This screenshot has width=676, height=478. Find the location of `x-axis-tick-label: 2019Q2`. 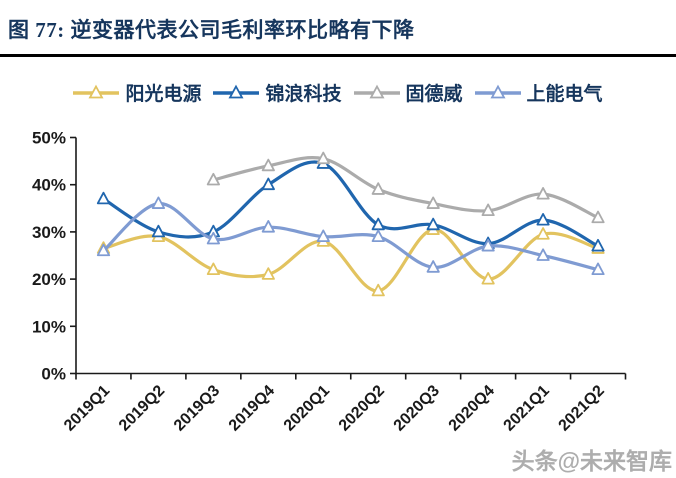

x-axis-tick-label: 2019Q2 is located at coordinates (142, 408).